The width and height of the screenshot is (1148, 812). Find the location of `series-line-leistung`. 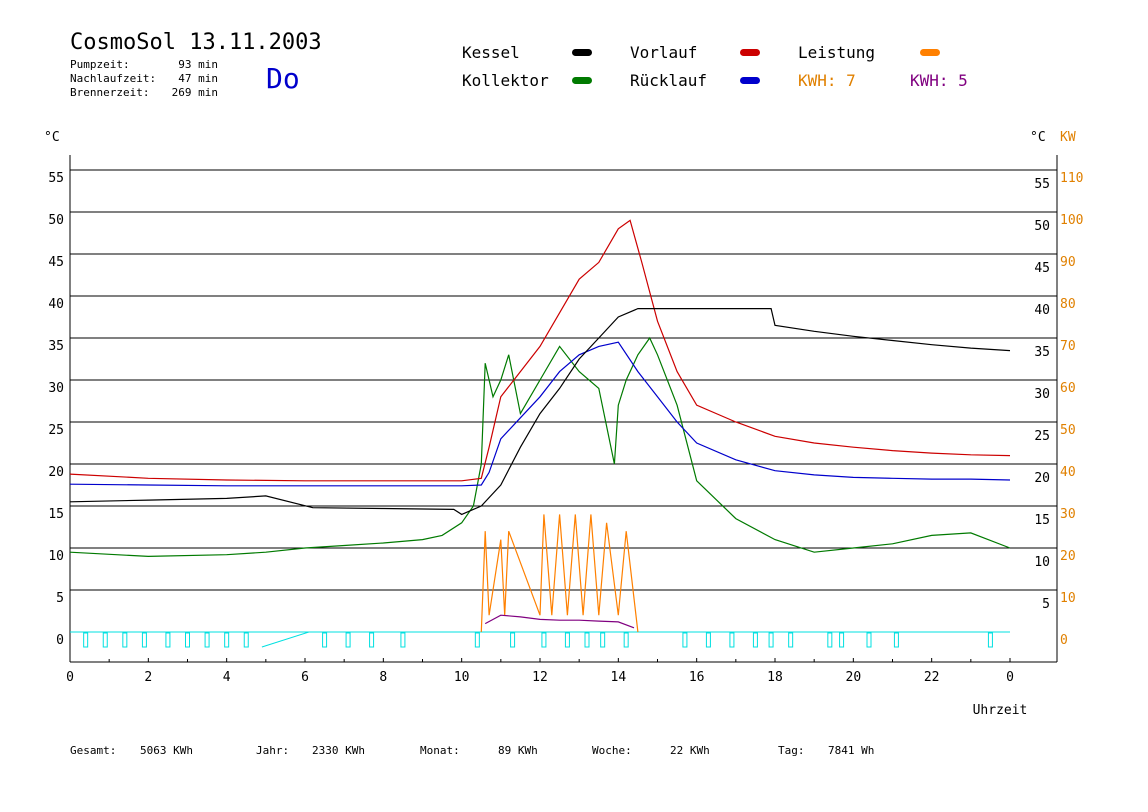

series-line-leistung is located at coordinates (559, 573).